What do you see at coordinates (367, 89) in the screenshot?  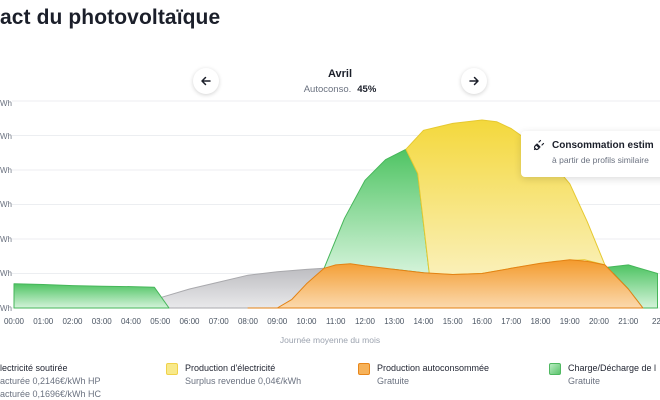 I see `autoconso-value: 45%` at bounding box center [367, 89].